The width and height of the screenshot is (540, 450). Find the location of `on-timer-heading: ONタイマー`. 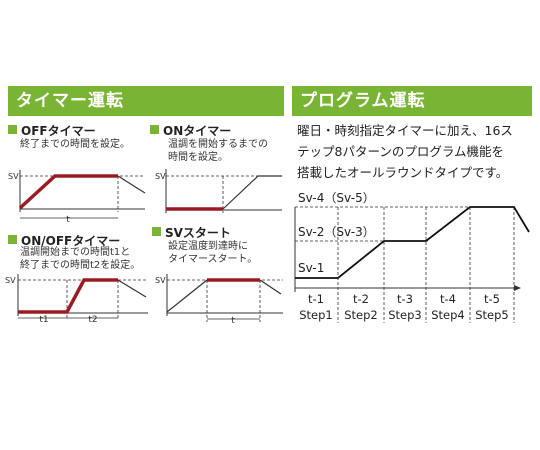

on-timer-heading: ONタイマー is located at coordinates (190, 130).